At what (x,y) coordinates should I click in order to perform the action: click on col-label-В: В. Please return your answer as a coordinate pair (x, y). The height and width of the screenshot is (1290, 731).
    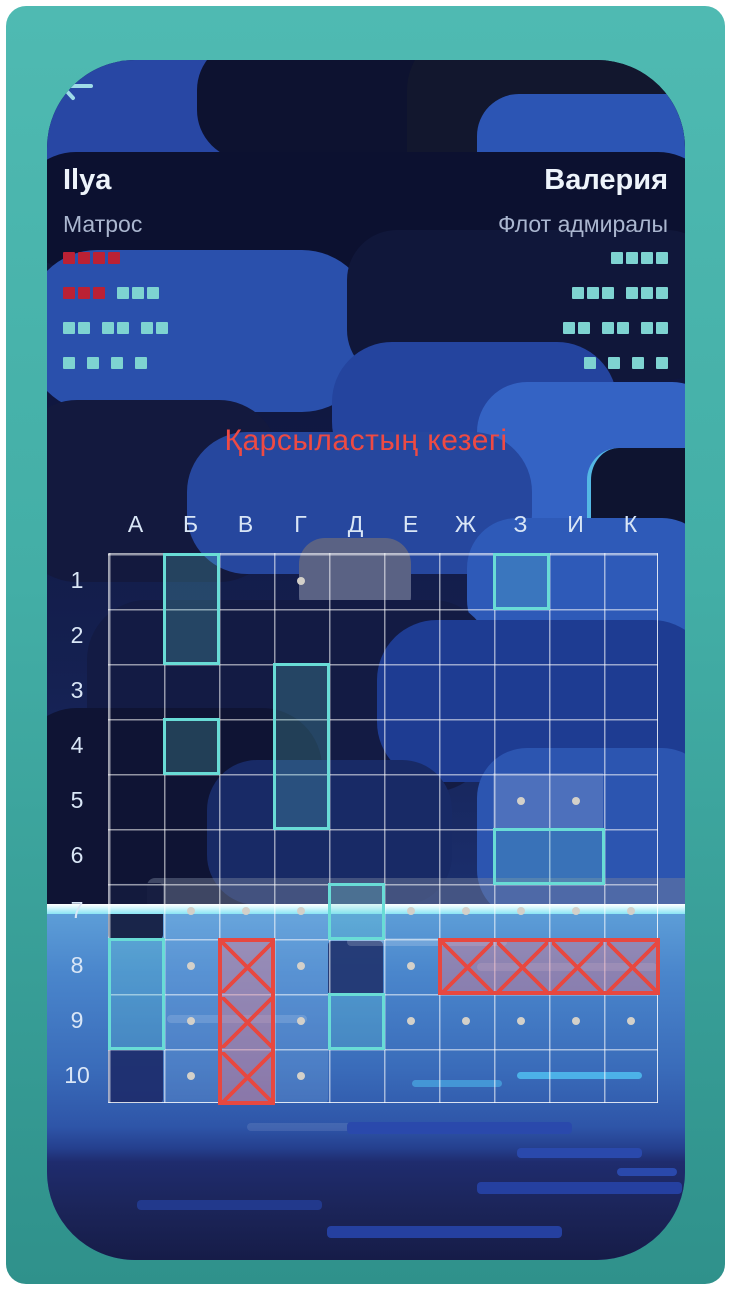
    Looking at the image, I should click on (245, 524).